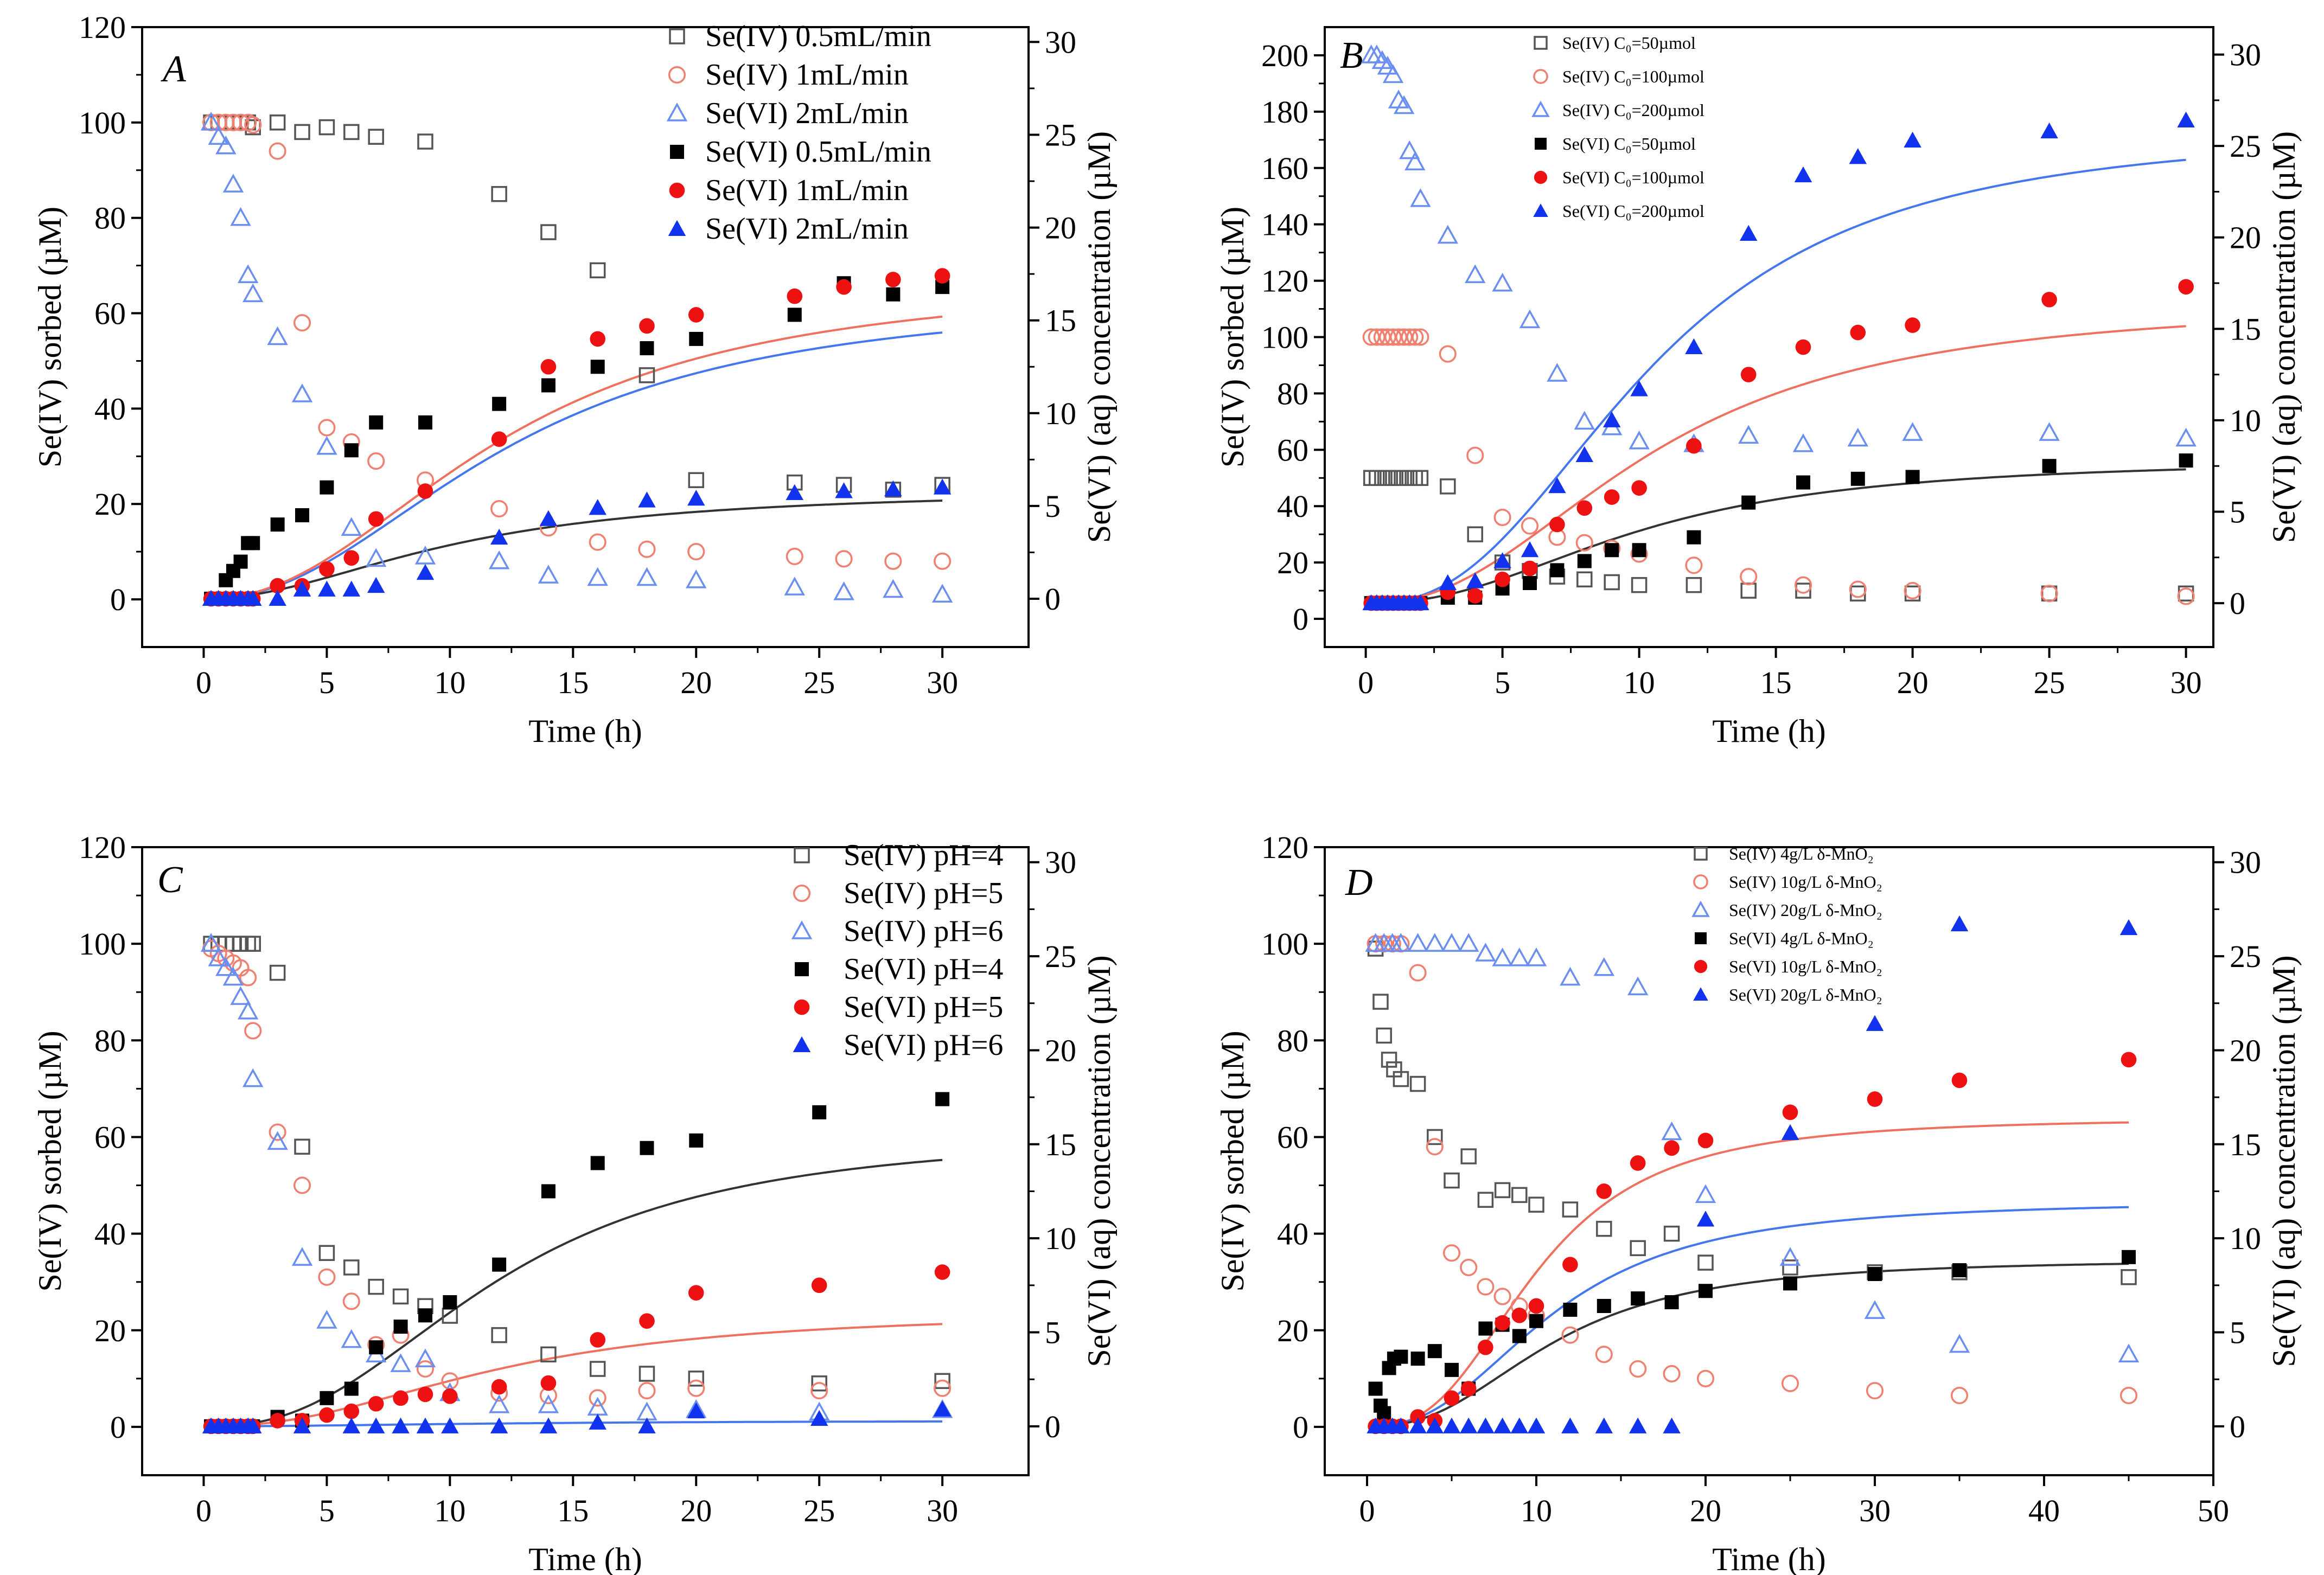 Image resolution: width=2324 pixels, height=1575 pixels. I want to click on y-left-tick-label: 160, so click(1284, 169).